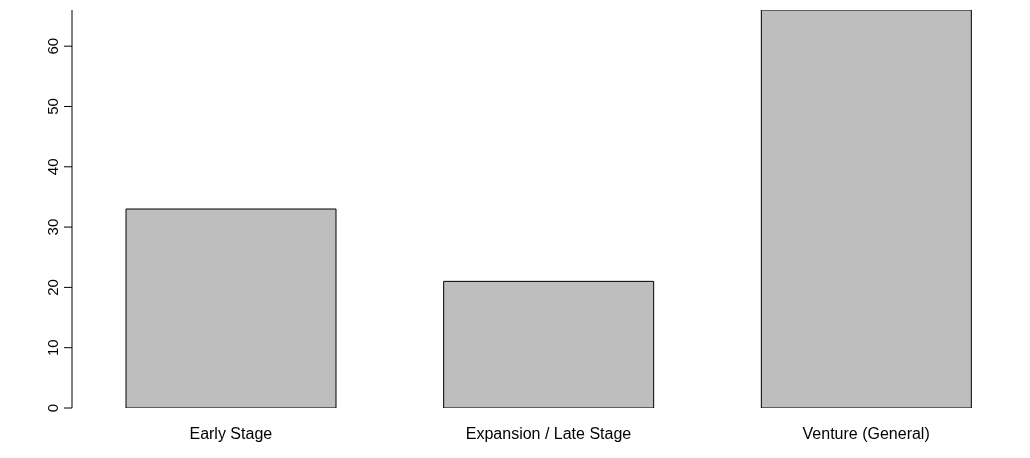 This screenshot has width=1030, height=458. I want to click on y-tick-label: 50, so click(52, 106).